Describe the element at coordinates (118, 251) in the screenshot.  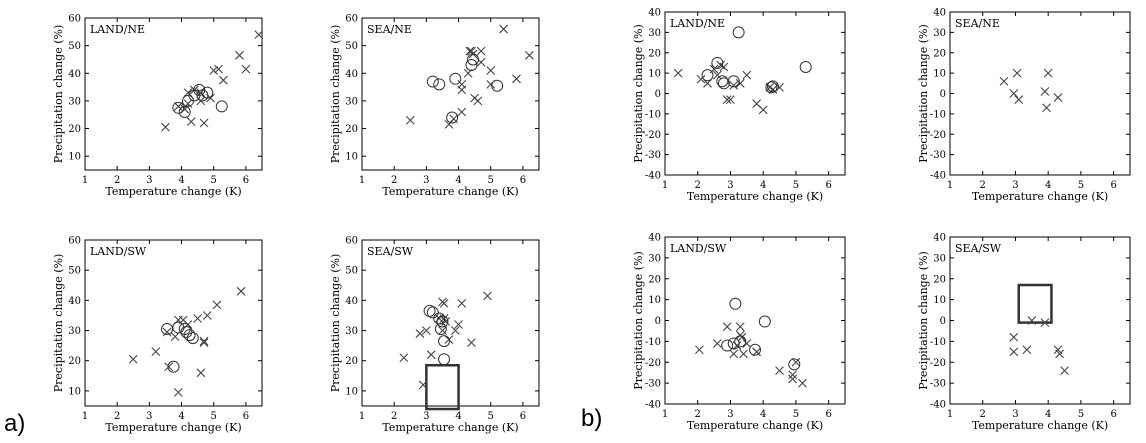
I see `panel-title: LAND/SW` at that location.